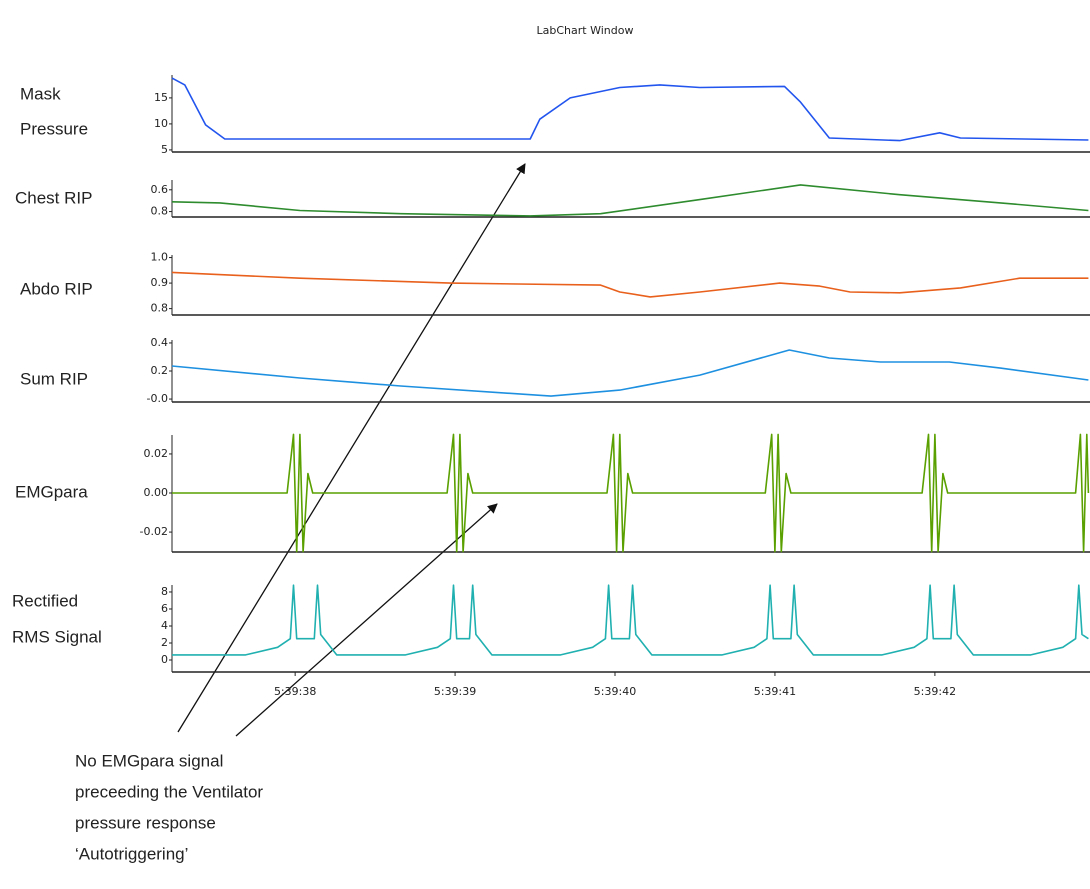  Describe the element at coordinates (149, 760) in the screenshot. I see `annotation-text: No EMGpara signal` at that location.